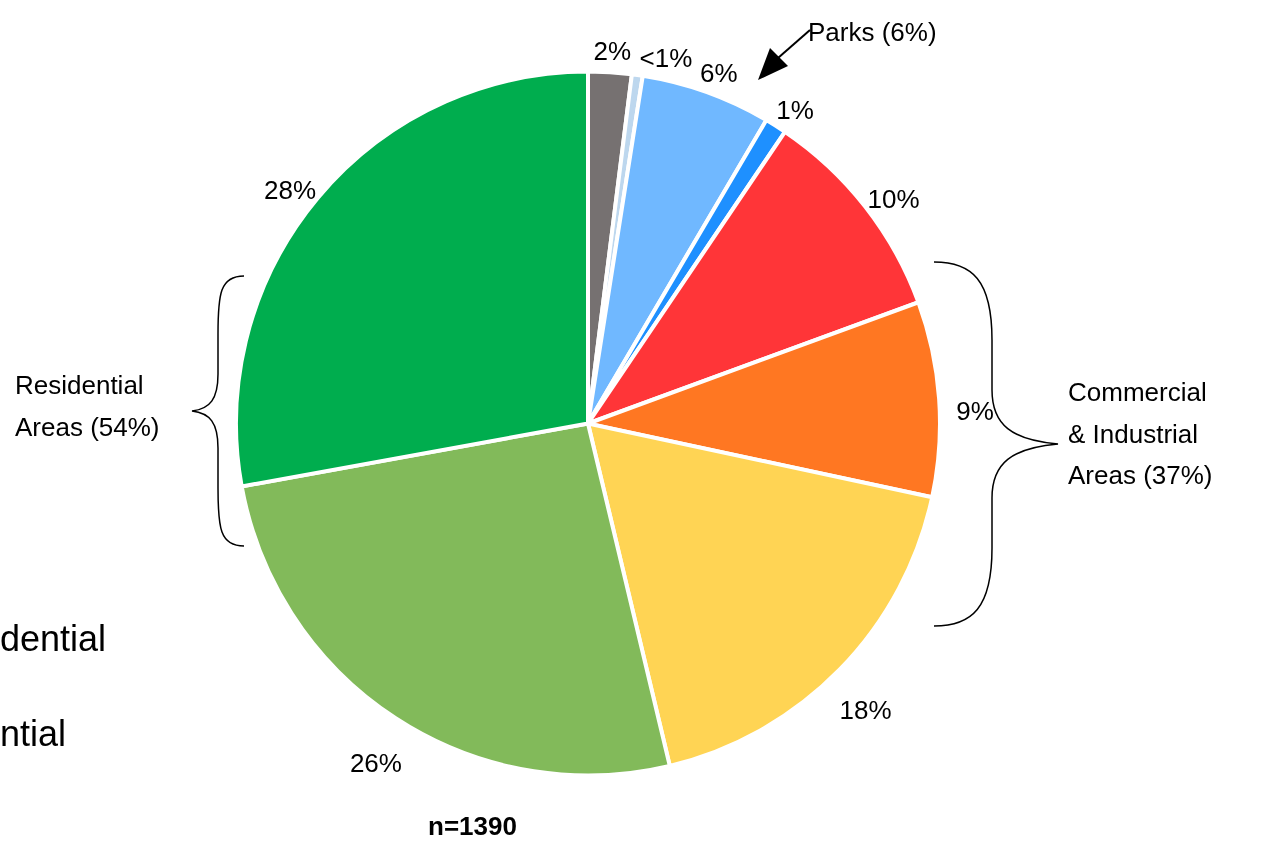 Image resolution: width=1279 pixels, height=847 pixels. Describe the element at coordinates (719, 73) in the screenshot. I see `data-label: 6%` at that location.